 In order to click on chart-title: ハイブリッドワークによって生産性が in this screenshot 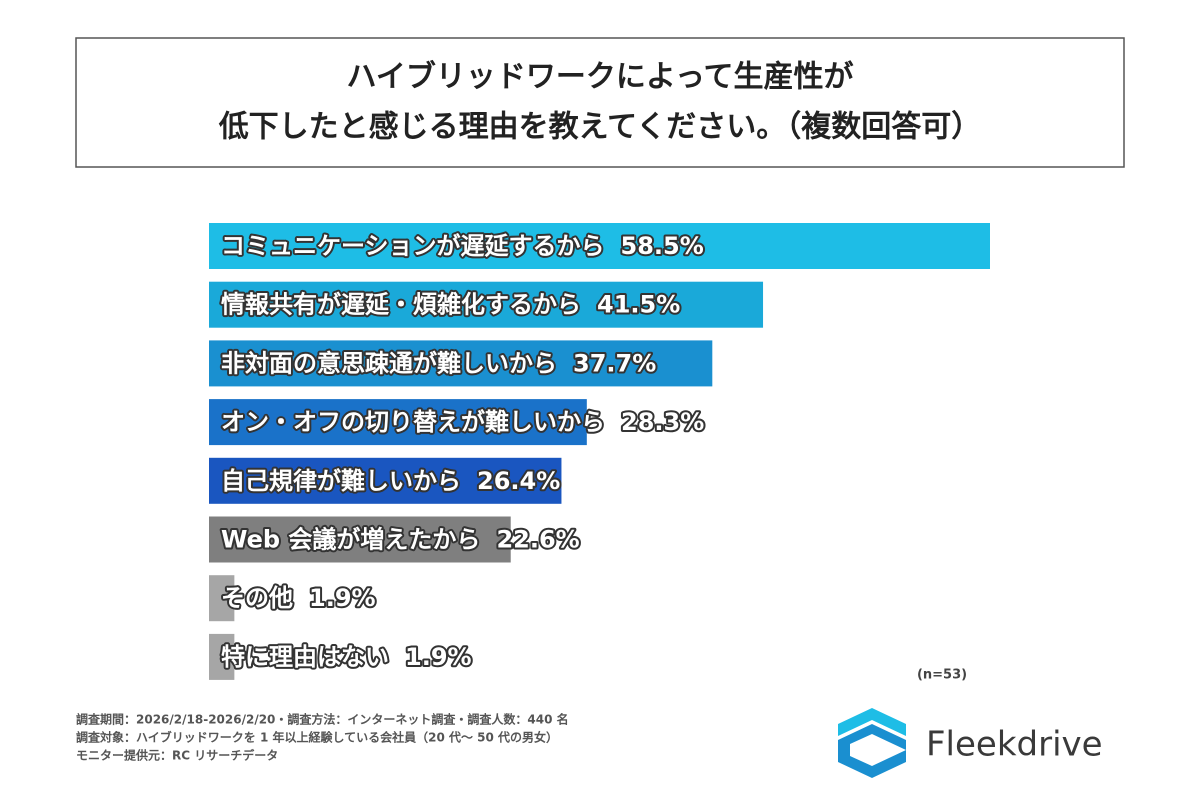, I will do `click(600, 77)`.